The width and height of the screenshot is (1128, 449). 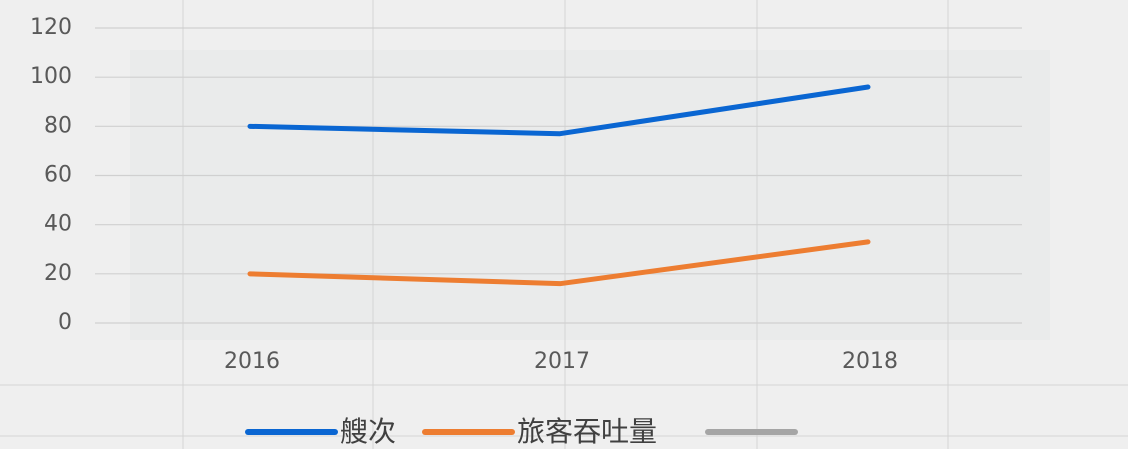 What do you see at coordinates (252, 361) in the screenshot?
I see `x-tick-label: 2016` at bounding box center [252, 361].